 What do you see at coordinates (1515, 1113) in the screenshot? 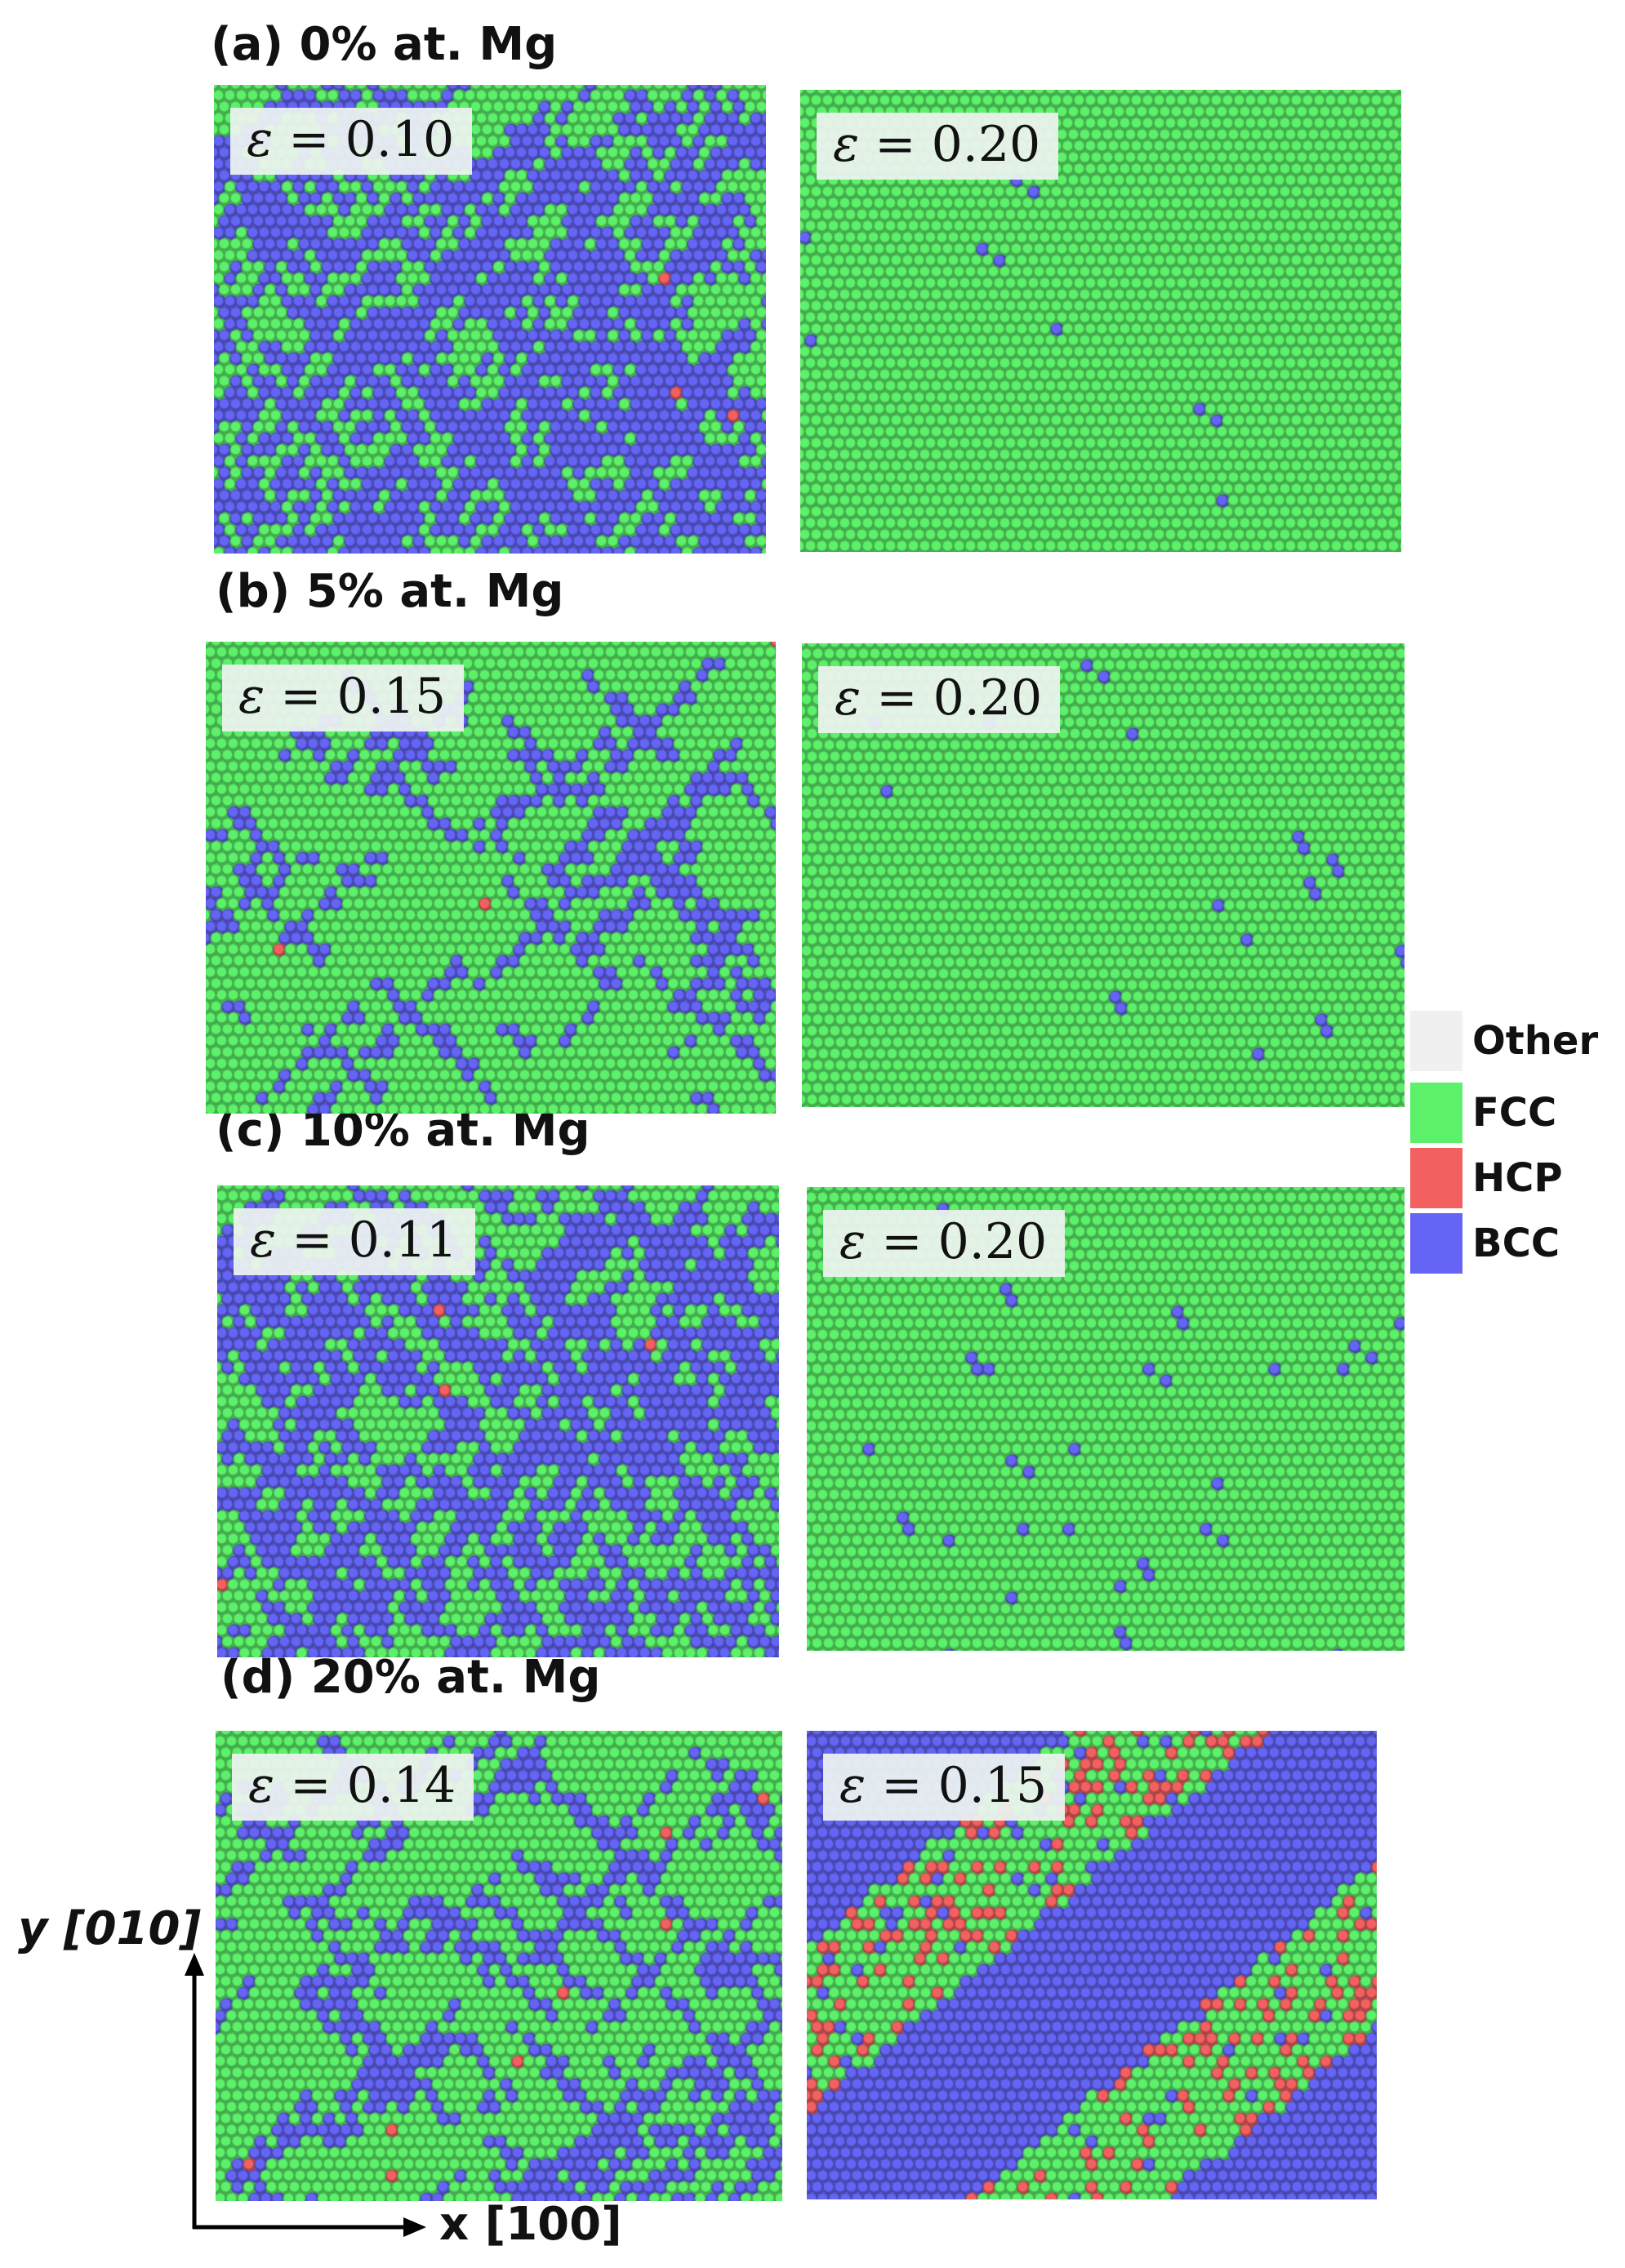
I see `legend-label: FCC` at bounding box center [1515, 1113].